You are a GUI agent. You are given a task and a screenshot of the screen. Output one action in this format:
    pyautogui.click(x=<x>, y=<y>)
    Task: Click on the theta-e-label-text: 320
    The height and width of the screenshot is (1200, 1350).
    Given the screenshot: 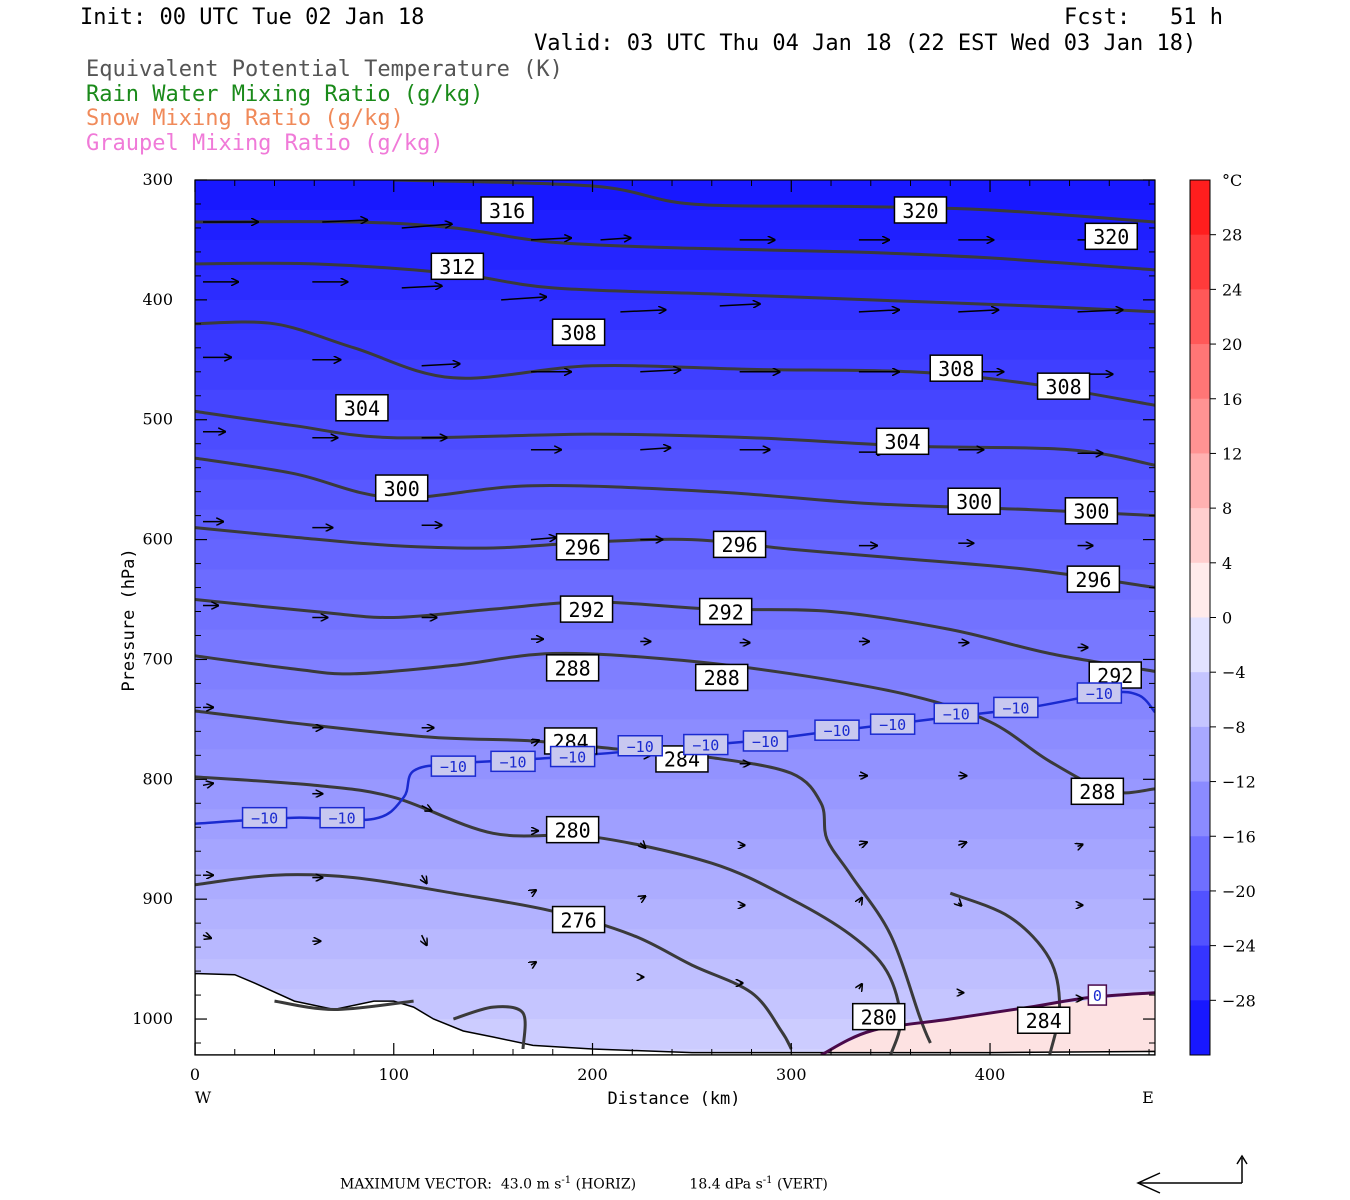 What is the action you would take?
    pyautogui.click(x=1111, y=237)
    